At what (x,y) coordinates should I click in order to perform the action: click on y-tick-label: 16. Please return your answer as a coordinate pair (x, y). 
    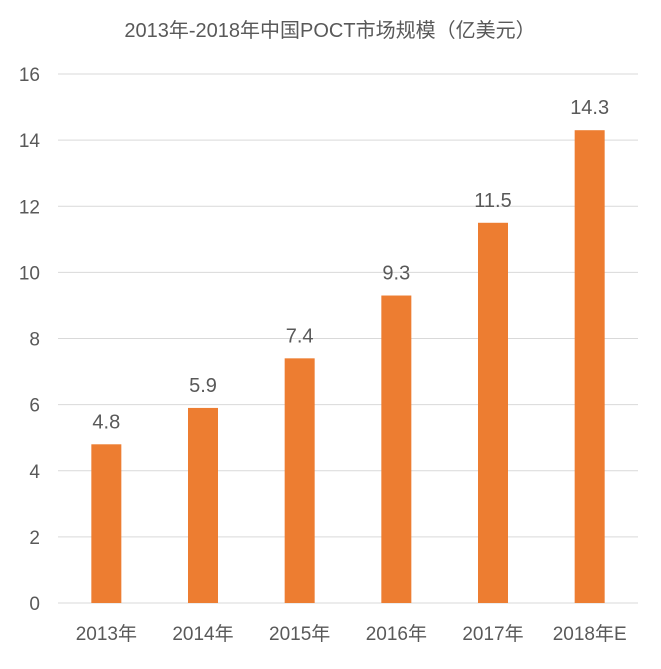
    Looking at the image, I should click on (29, 75).